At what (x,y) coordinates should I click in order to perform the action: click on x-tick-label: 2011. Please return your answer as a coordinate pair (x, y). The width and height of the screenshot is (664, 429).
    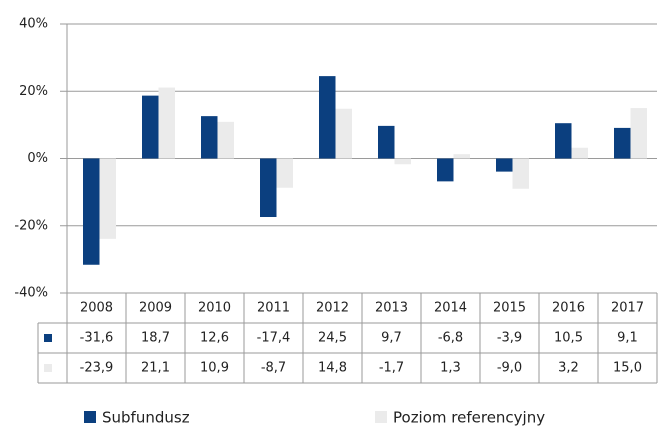
    Looking at the image, I should click on (273, 308).